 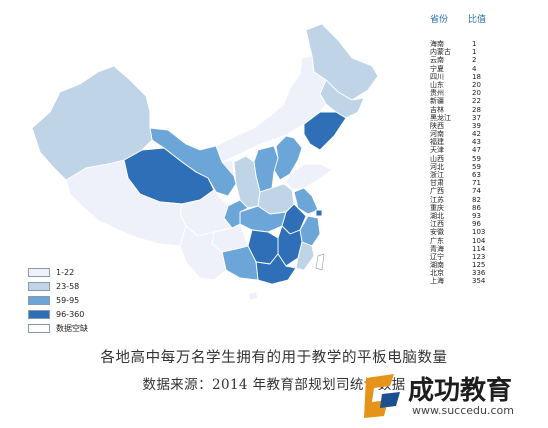 What do you see at coordinates (437, 248) in the screenshot?
I see `table-province: 青海` at bounding box center [437, 248].